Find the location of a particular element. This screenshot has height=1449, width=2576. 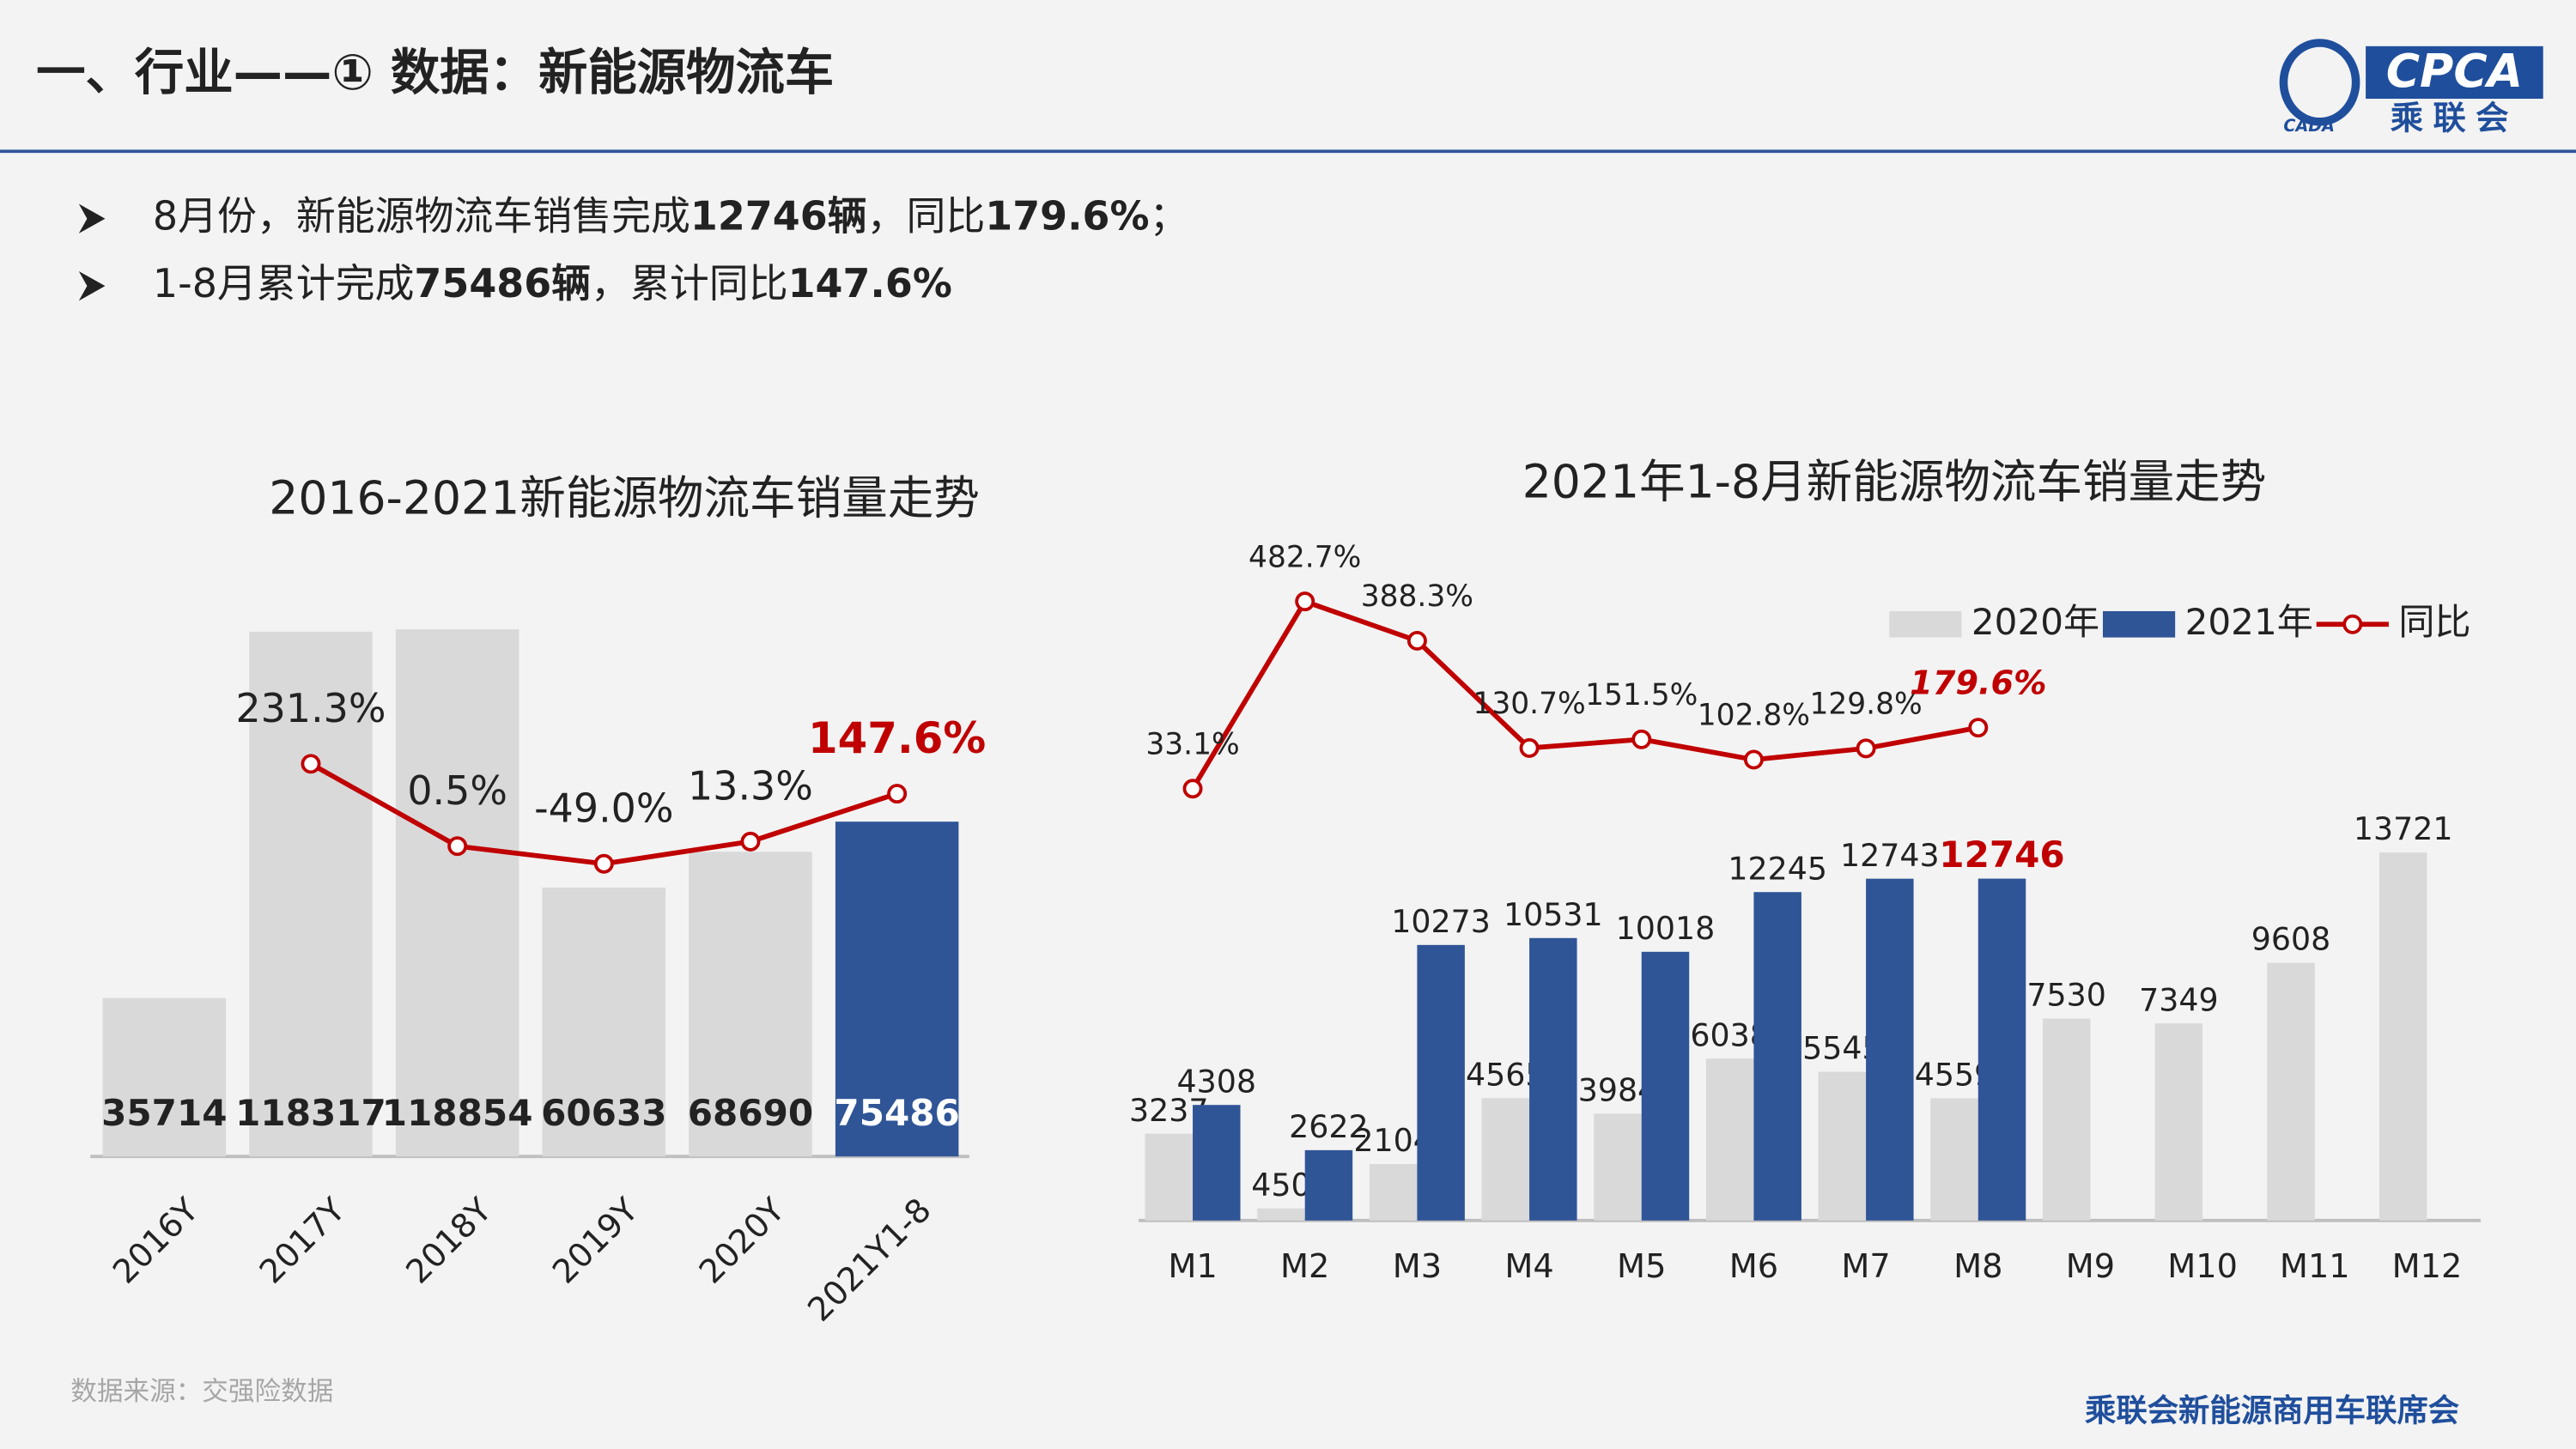

bar-value-label: 450 is located at coordinates (1280, 1185).